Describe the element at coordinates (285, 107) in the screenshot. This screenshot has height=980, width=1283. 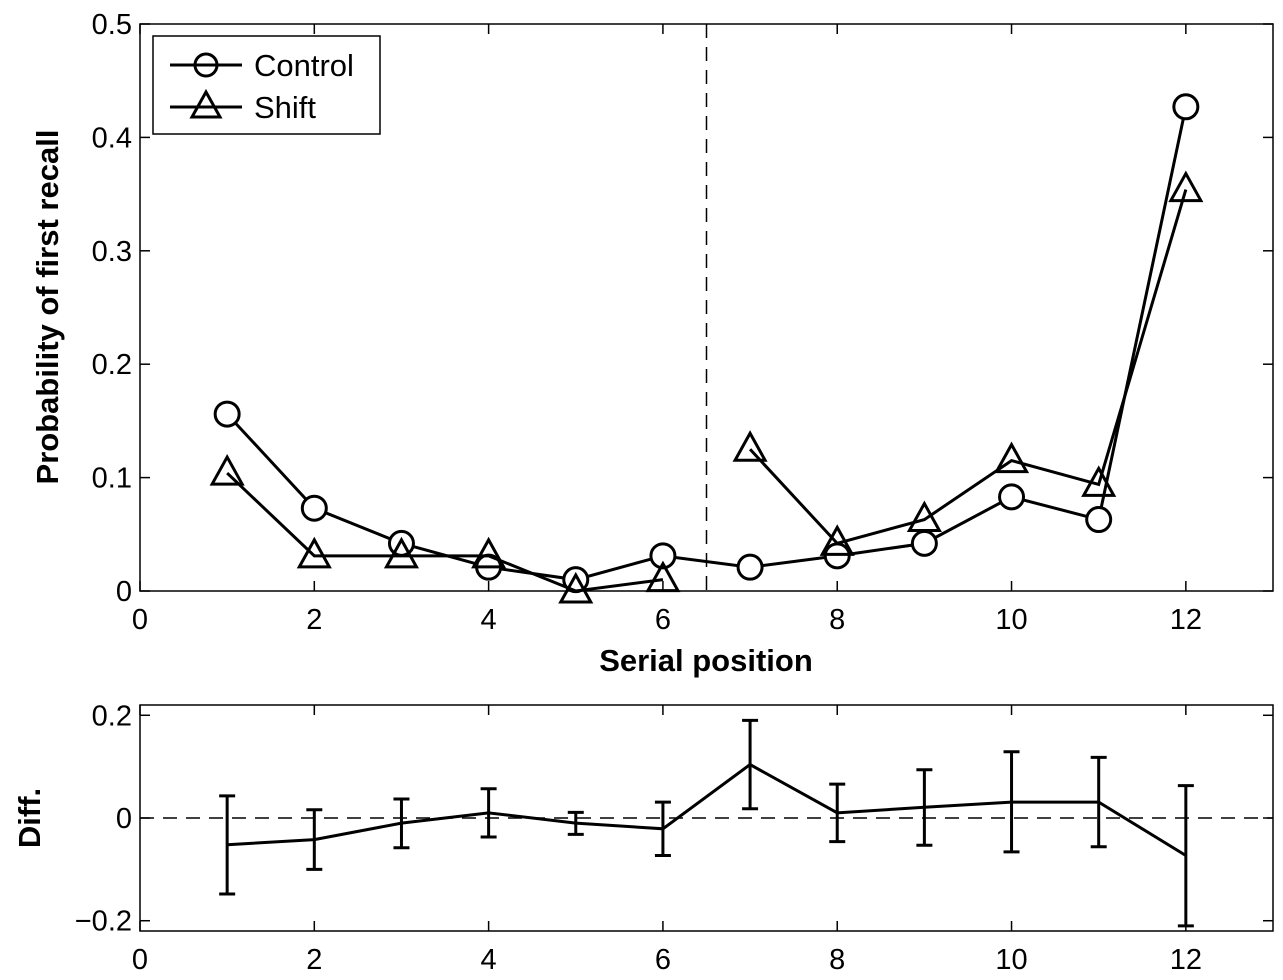
I see `legend-shift-label: Shift` at that location.